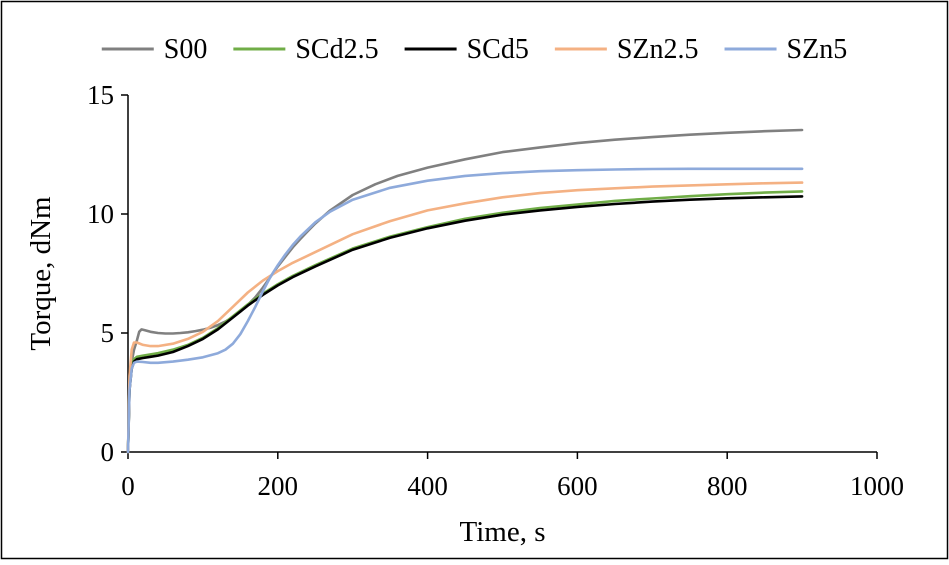  Describe the element at coordinates (41, 273) in the screenshot. I see `y-axis-title: Torque, dNm` at that location.